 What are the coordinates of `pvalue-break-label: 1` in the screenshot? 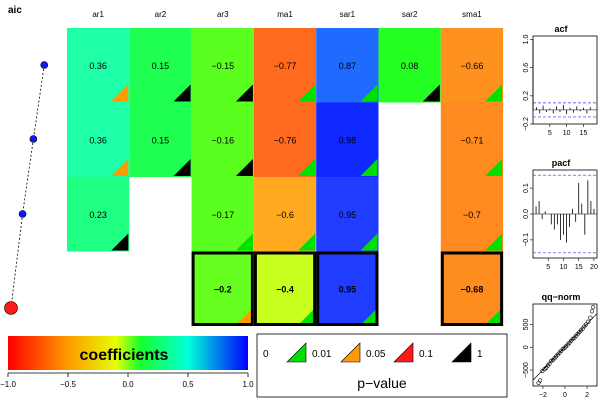 It's located at (480, 354).